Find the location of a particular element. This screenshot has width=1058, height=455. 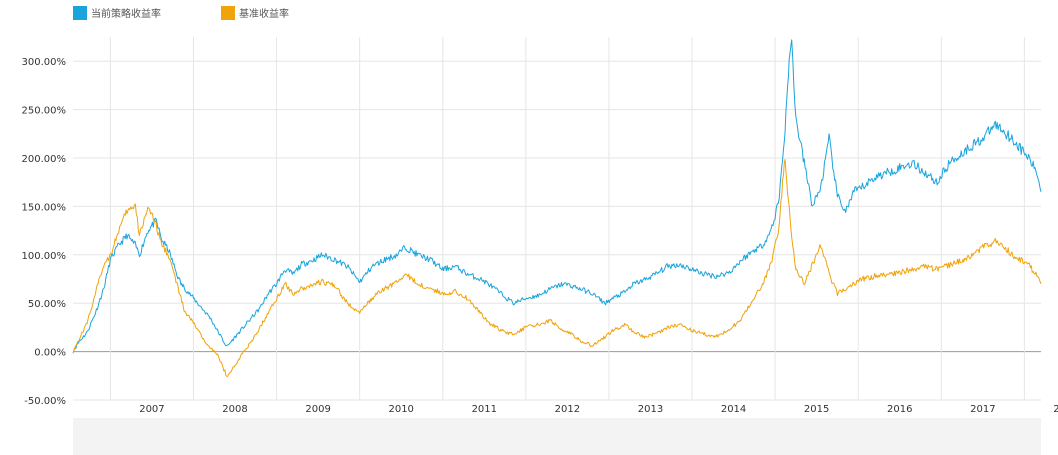

y-tick-label: 0.00% is located at coordinates (50, 353).